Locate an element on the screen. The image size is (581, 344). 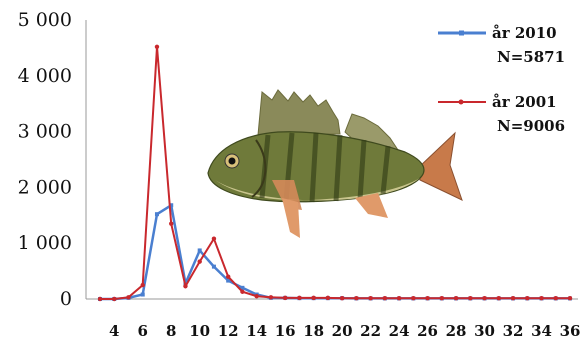
y-tick-labels: 0 1 000 2 000 3 000 4 000 5 000 is located at coordinates (45, 159).